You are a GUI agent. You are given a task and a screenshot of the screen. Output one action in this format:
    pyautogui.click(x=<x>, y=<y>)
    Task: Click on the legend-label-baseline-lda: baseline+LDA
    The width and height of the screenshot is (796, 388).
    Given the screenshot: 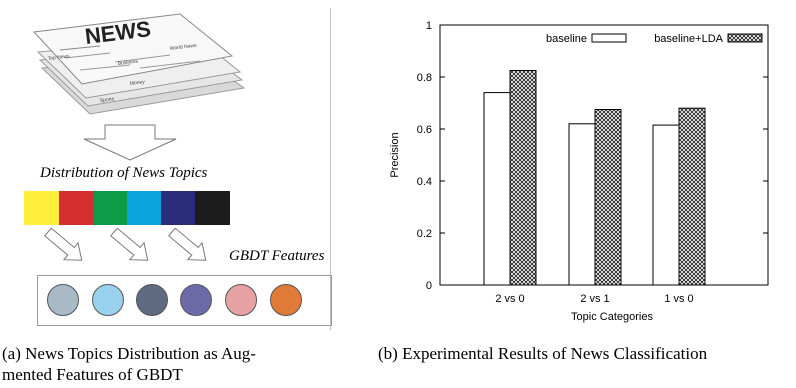 What is the action you would take?
    pyautogui.click(x=688, y=39)
    